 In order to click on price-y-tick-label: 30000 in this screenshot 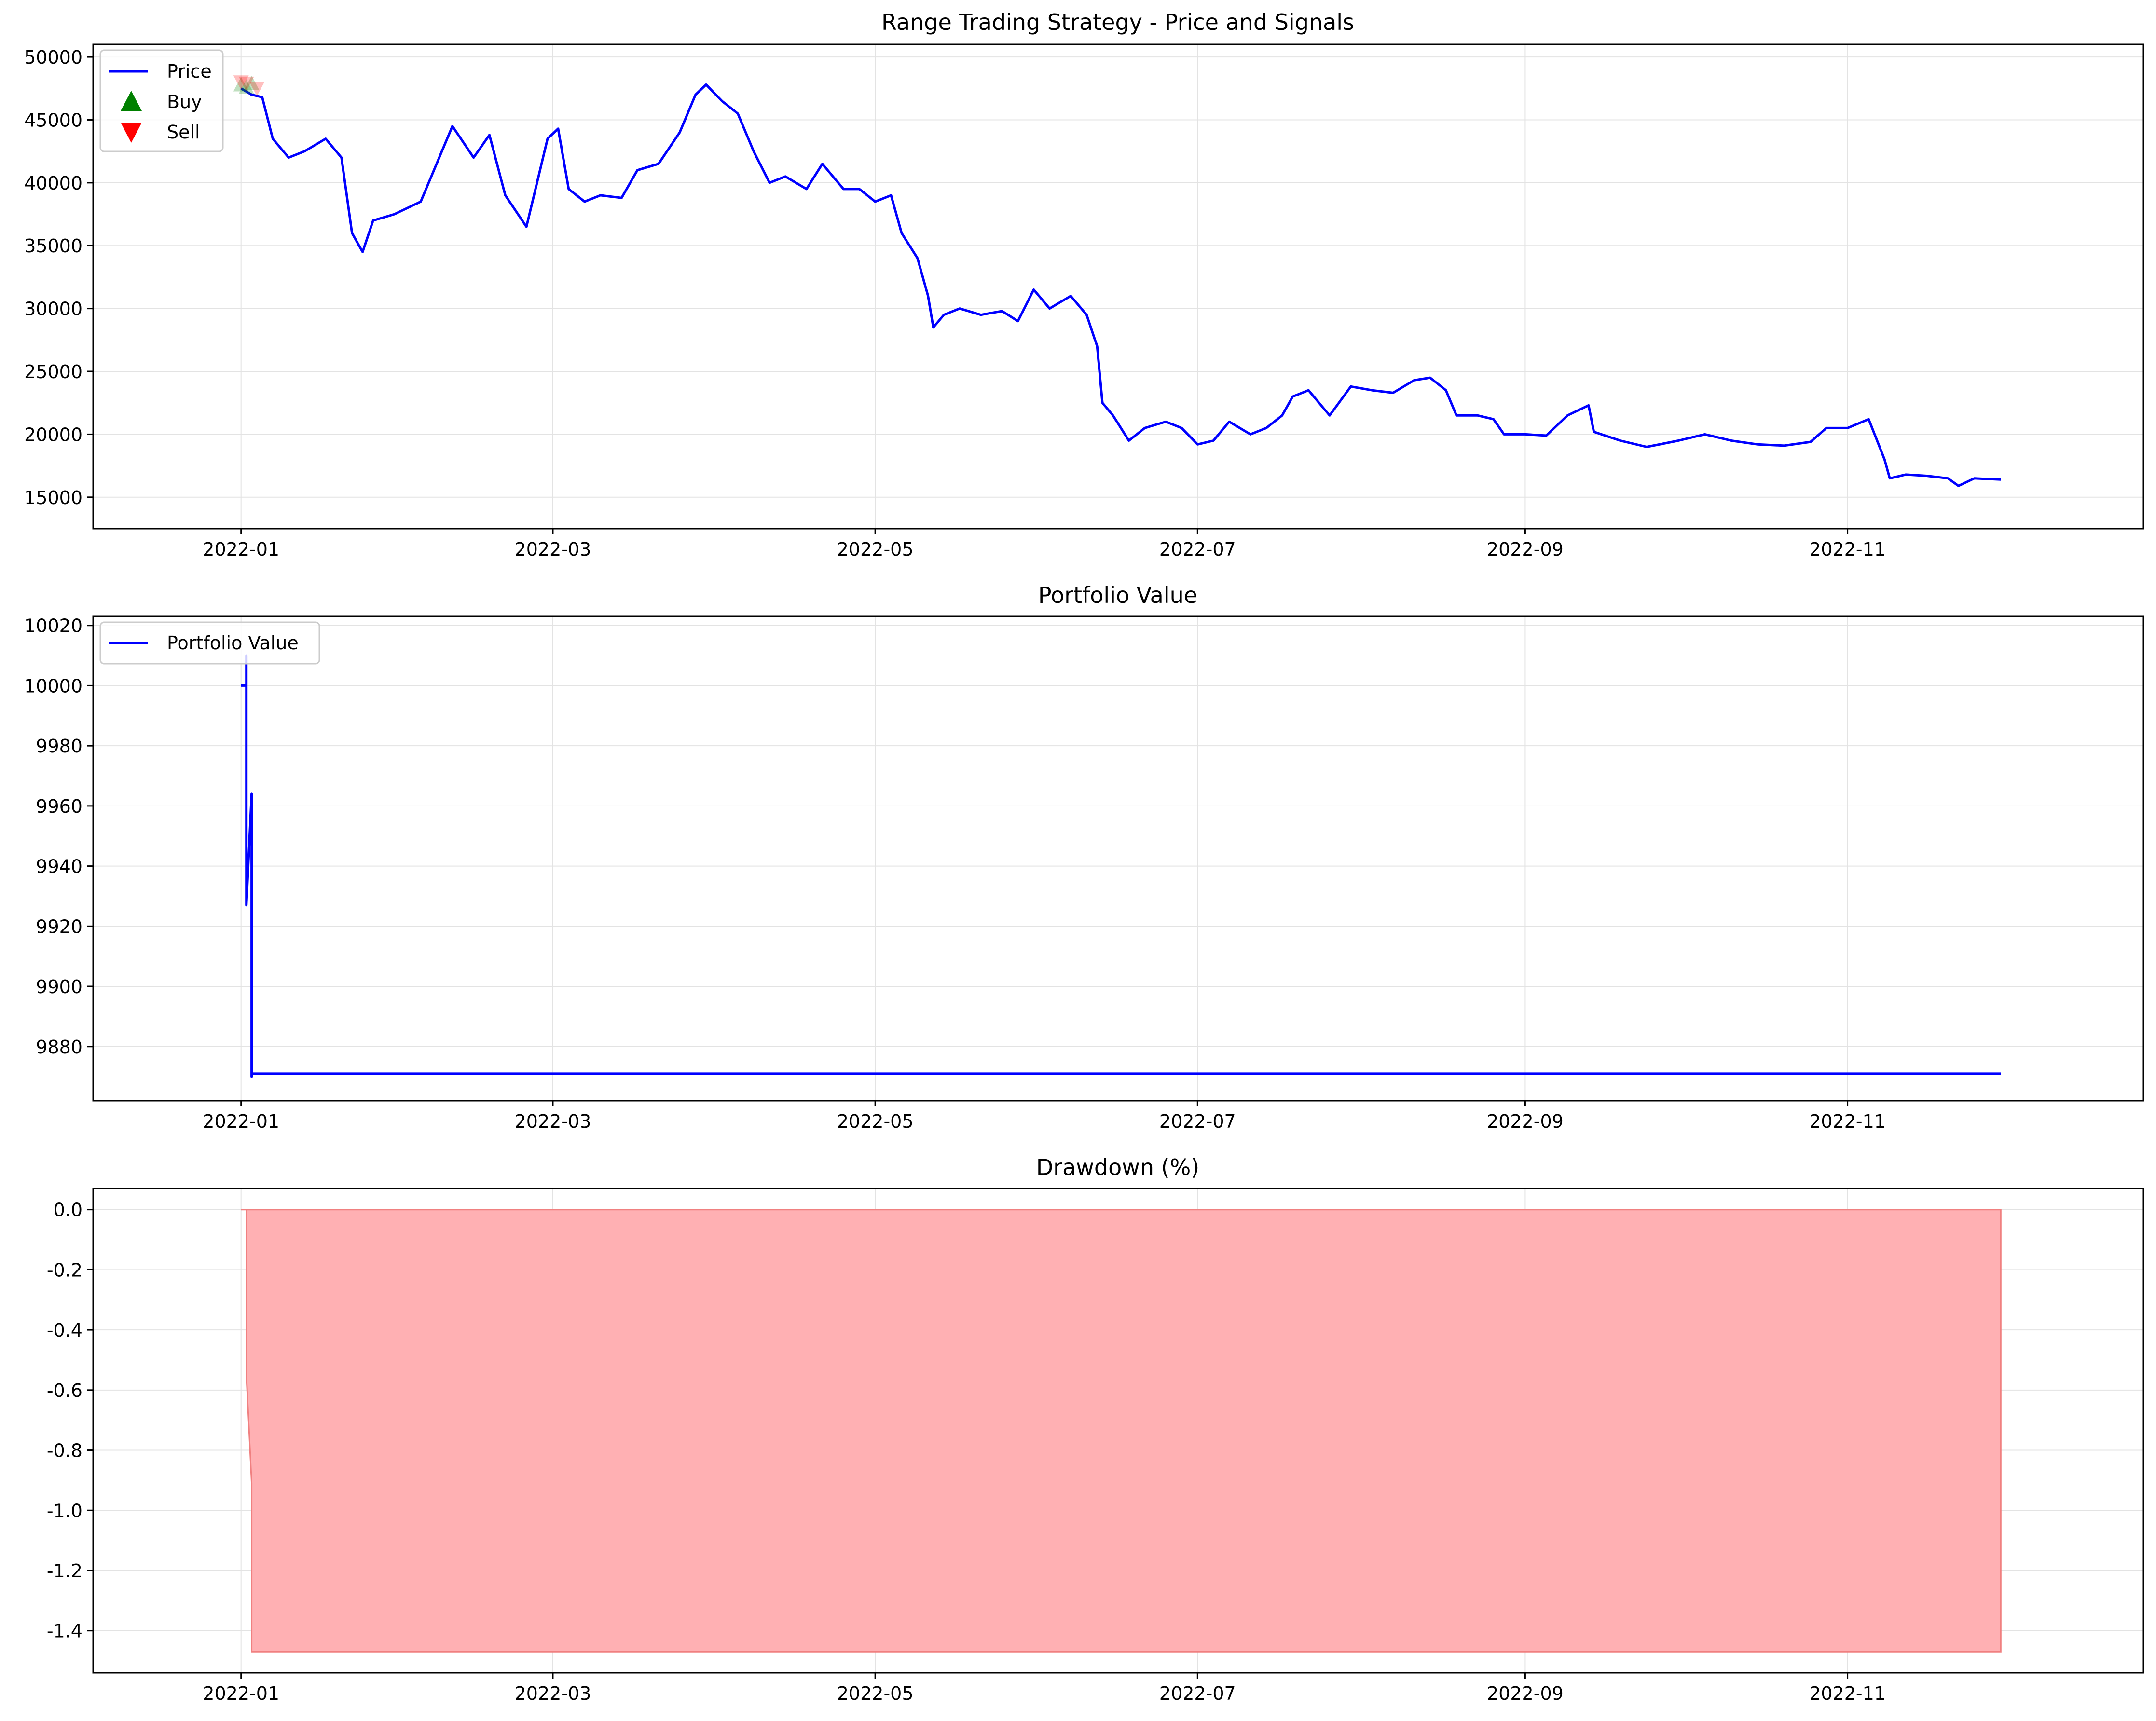, I will do `click(53, 309)`.